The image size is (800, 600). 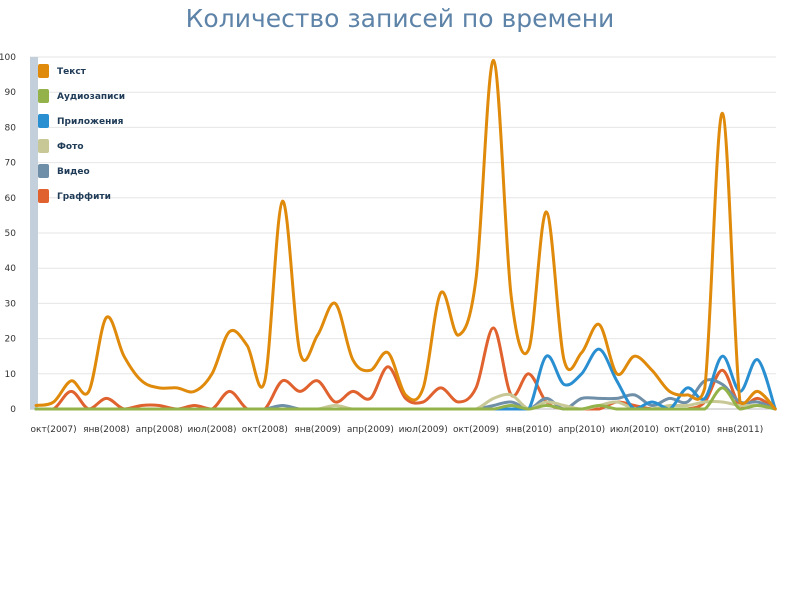 I want to click on x-tick-label: янв(2011), so click(x=740, y=430).